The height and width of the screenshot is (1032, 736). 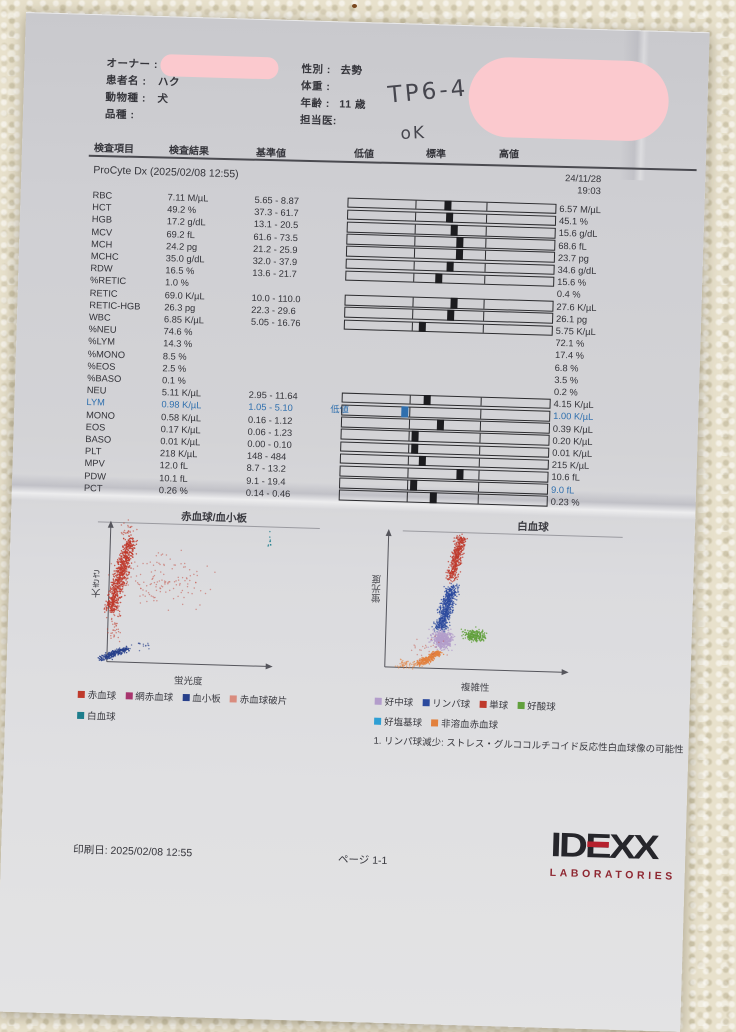 I want to click on axis-label-size: 大きさ, so click(x=97, y=584).